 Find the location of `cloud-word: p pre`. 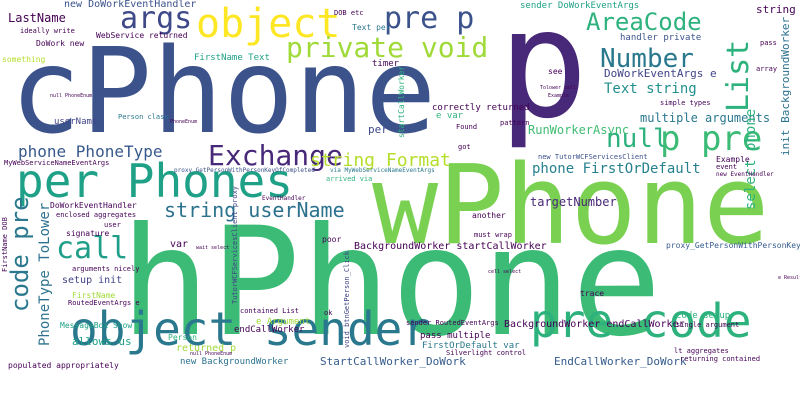

cloud-word: p pre is located at coordinates (711, 139).